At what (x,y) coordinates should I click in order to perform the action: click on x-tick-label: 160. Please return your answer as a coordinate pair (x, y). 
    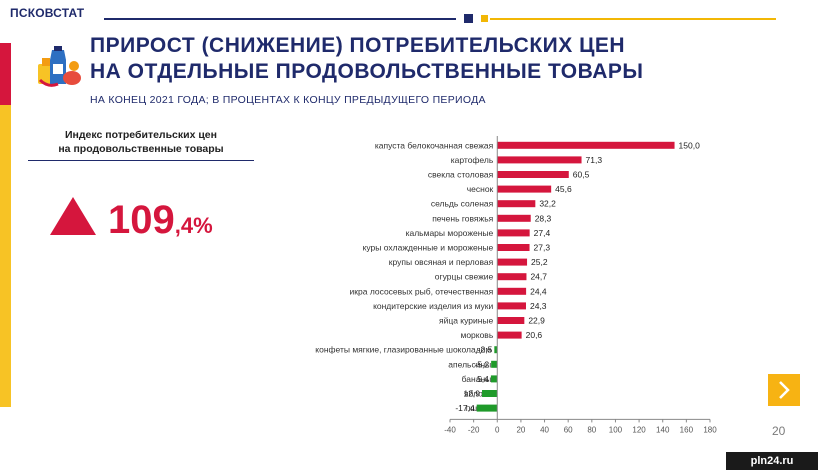
    Looking at the image, I should click on (687, 429).